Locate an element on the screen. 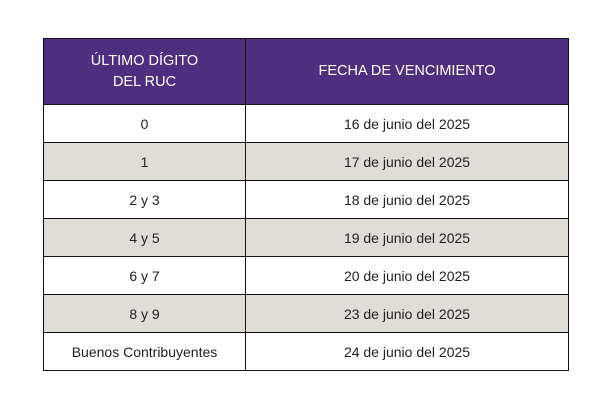 This screenshot has height=418, width=610. table-row: 6 y 7 20 de junio del 2025 is located at coordinates (306, 275).